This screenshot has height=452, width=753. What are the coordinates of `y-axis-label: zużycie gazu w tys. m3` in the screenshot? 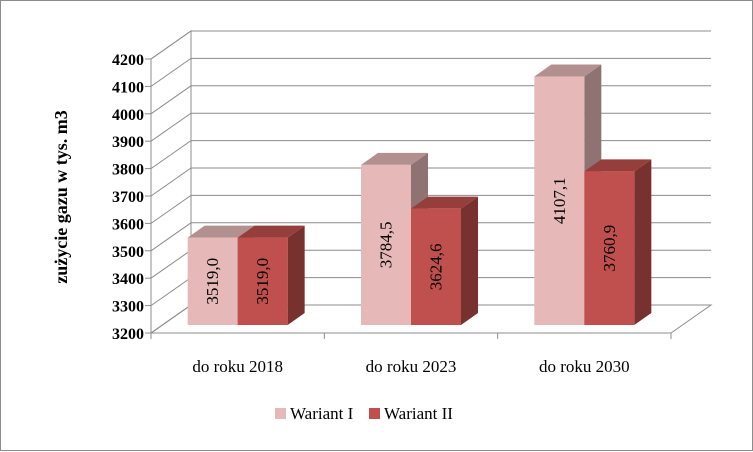 It's located at (61, 196).